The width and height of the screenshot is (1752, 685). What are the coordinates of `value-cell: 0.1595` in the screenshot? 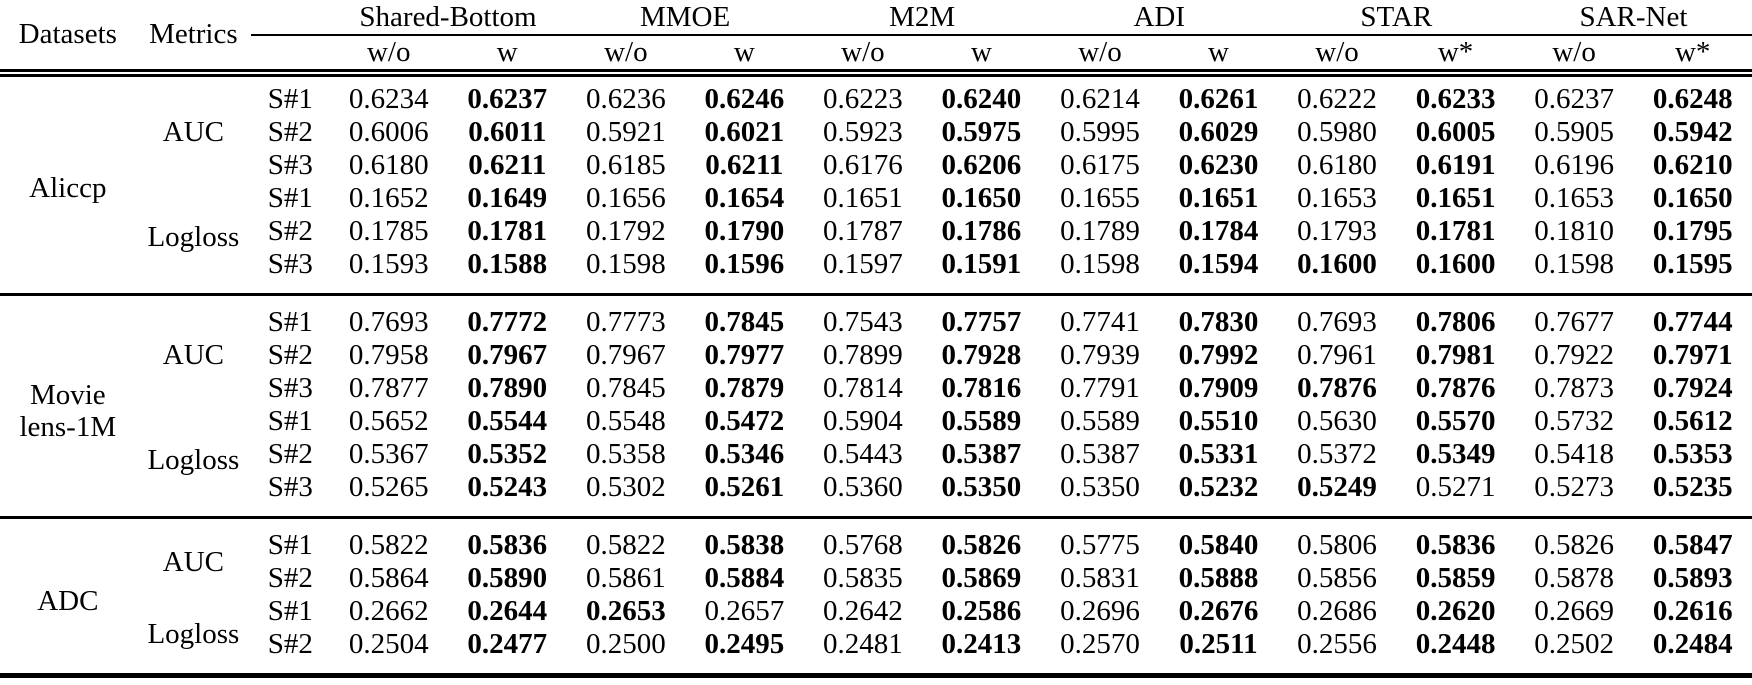 It's located at (1692, 264).